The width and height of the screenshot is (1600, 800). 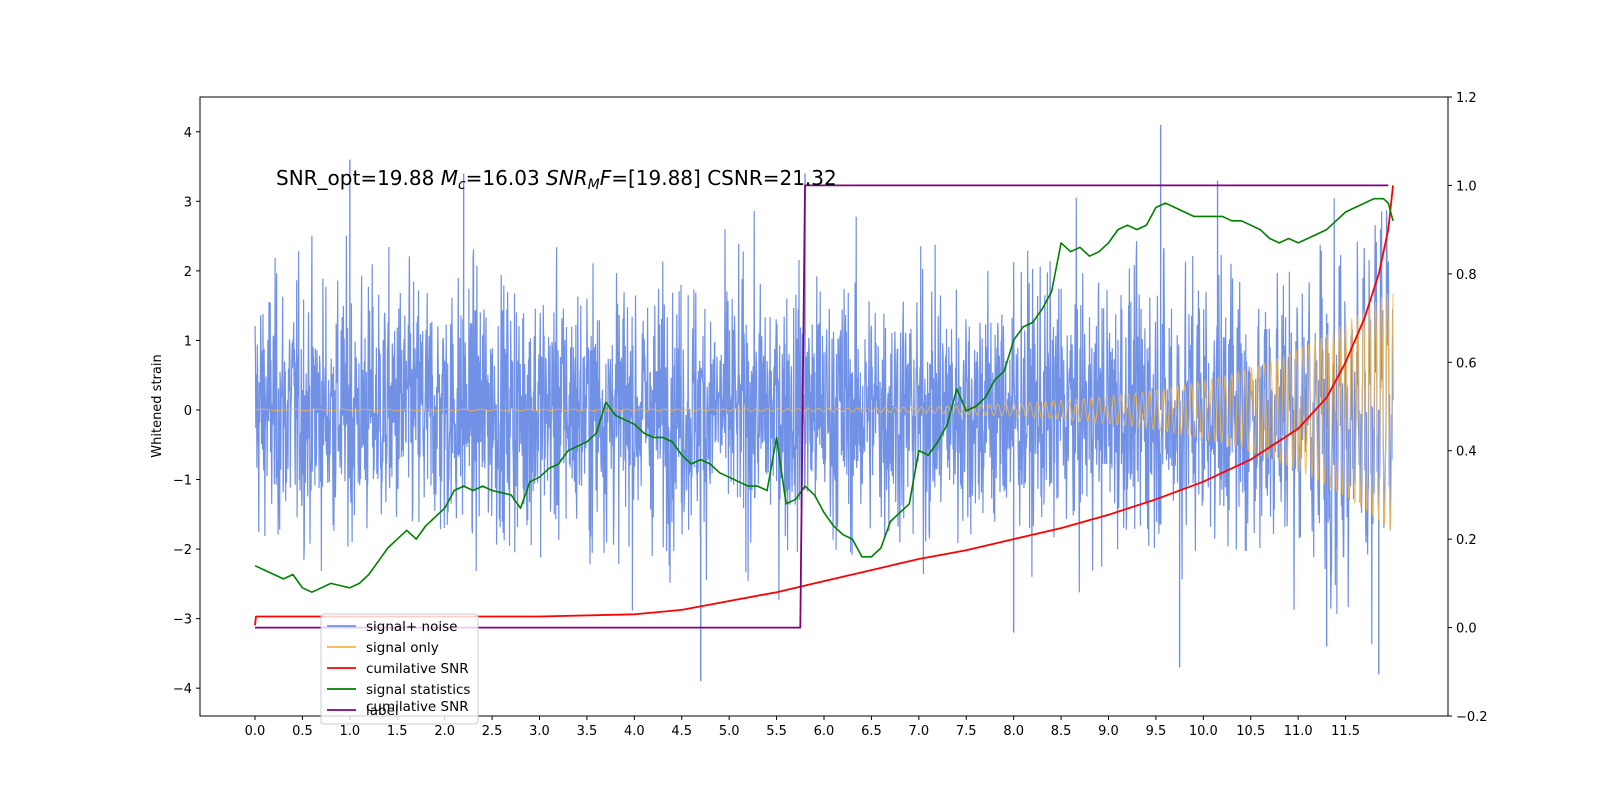 I want to click on legend-ghost-text: cumilative SNR, so click(x=417, y=707).